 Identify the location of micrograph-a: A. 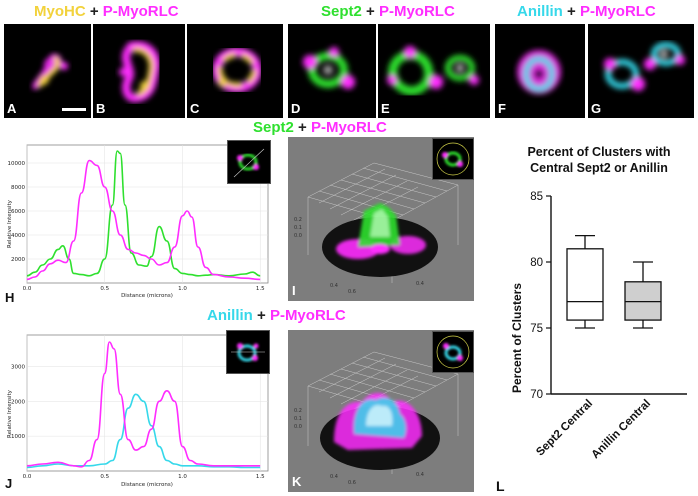
(47, 71).